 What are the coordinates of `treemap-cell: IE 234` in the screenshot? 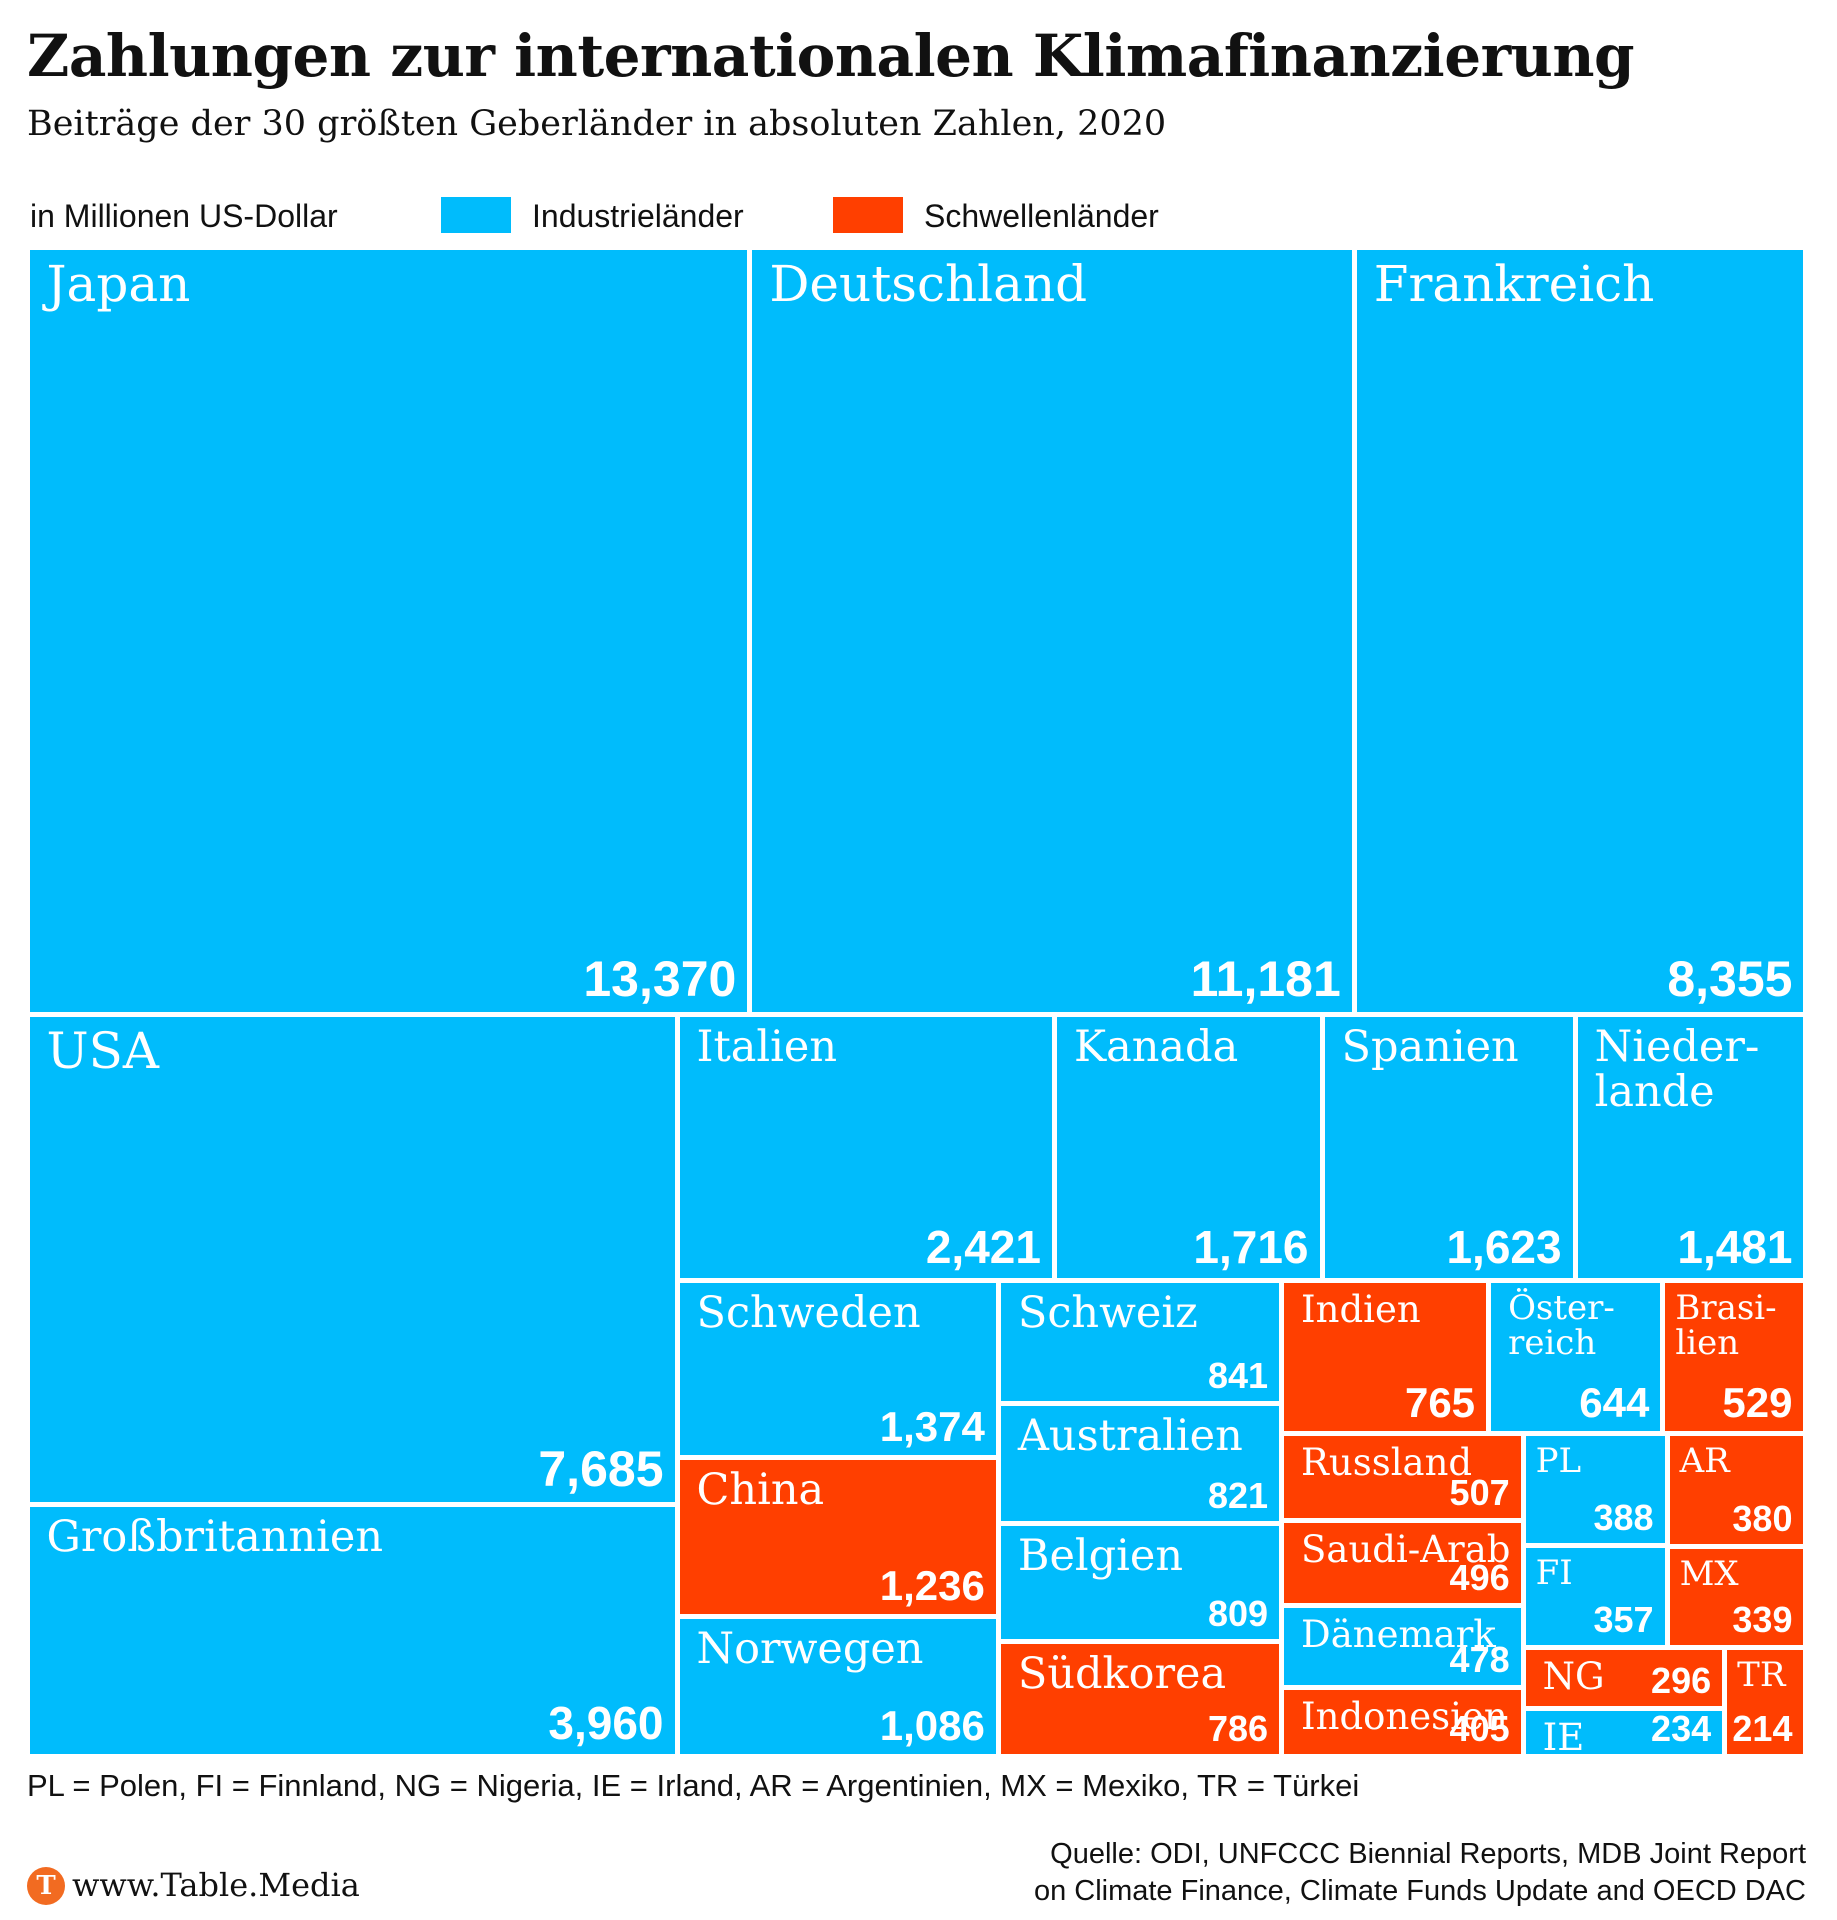 It's located at (1624, 1733).